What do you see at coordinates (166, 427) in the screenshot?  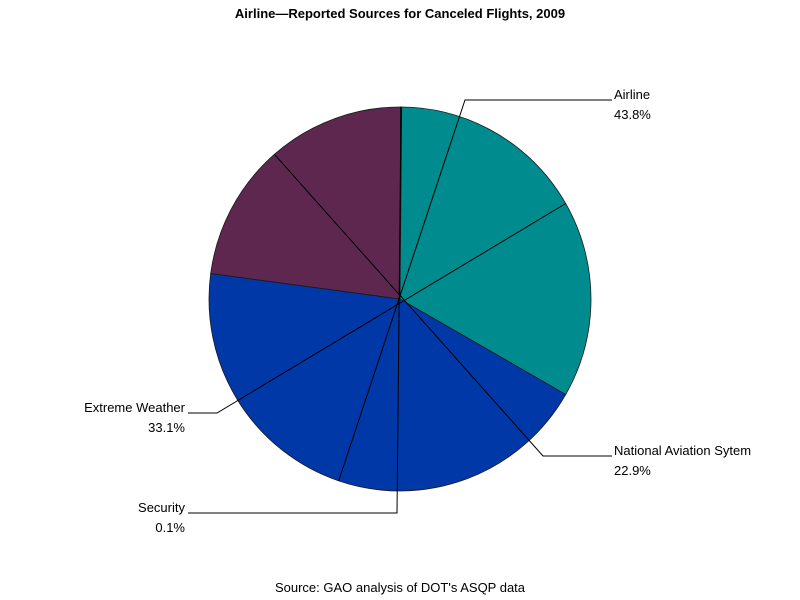 I see `slice-value-label: 33.1%` at bounding box center [166, 427].